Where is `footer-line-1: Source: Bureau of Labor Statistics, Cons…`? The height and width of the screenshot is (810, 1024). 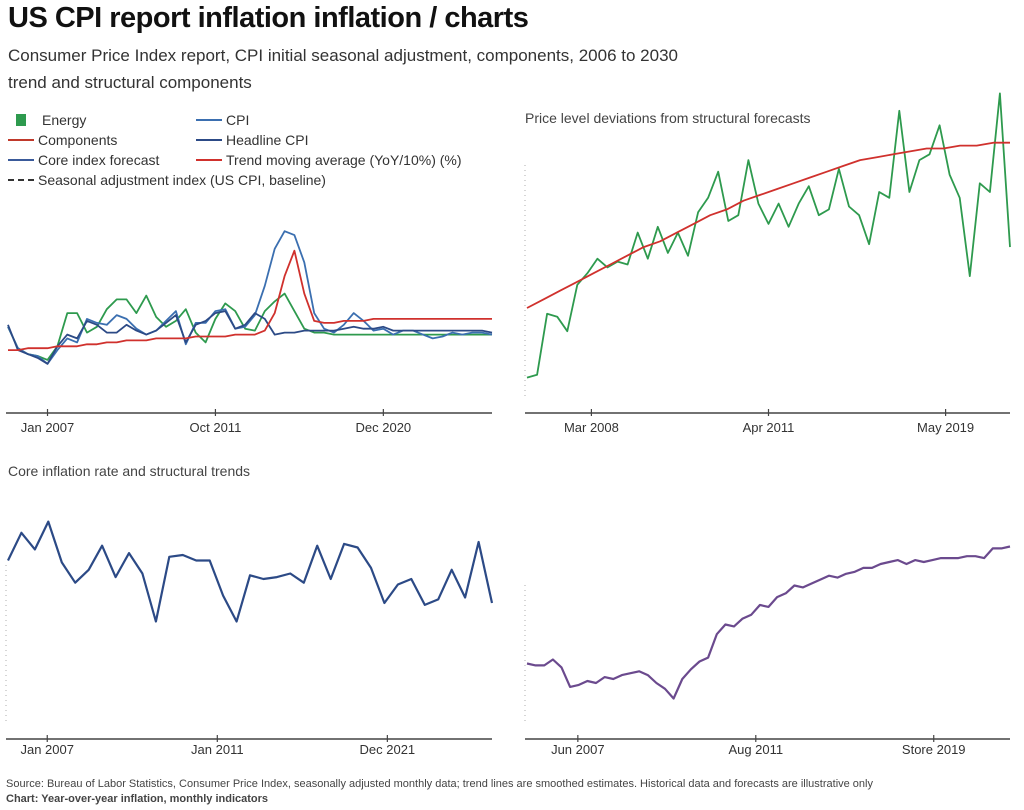 footer-line-1: Source: Bureau of Labor Statistics, Cons… is located at coordinates (439, 784).